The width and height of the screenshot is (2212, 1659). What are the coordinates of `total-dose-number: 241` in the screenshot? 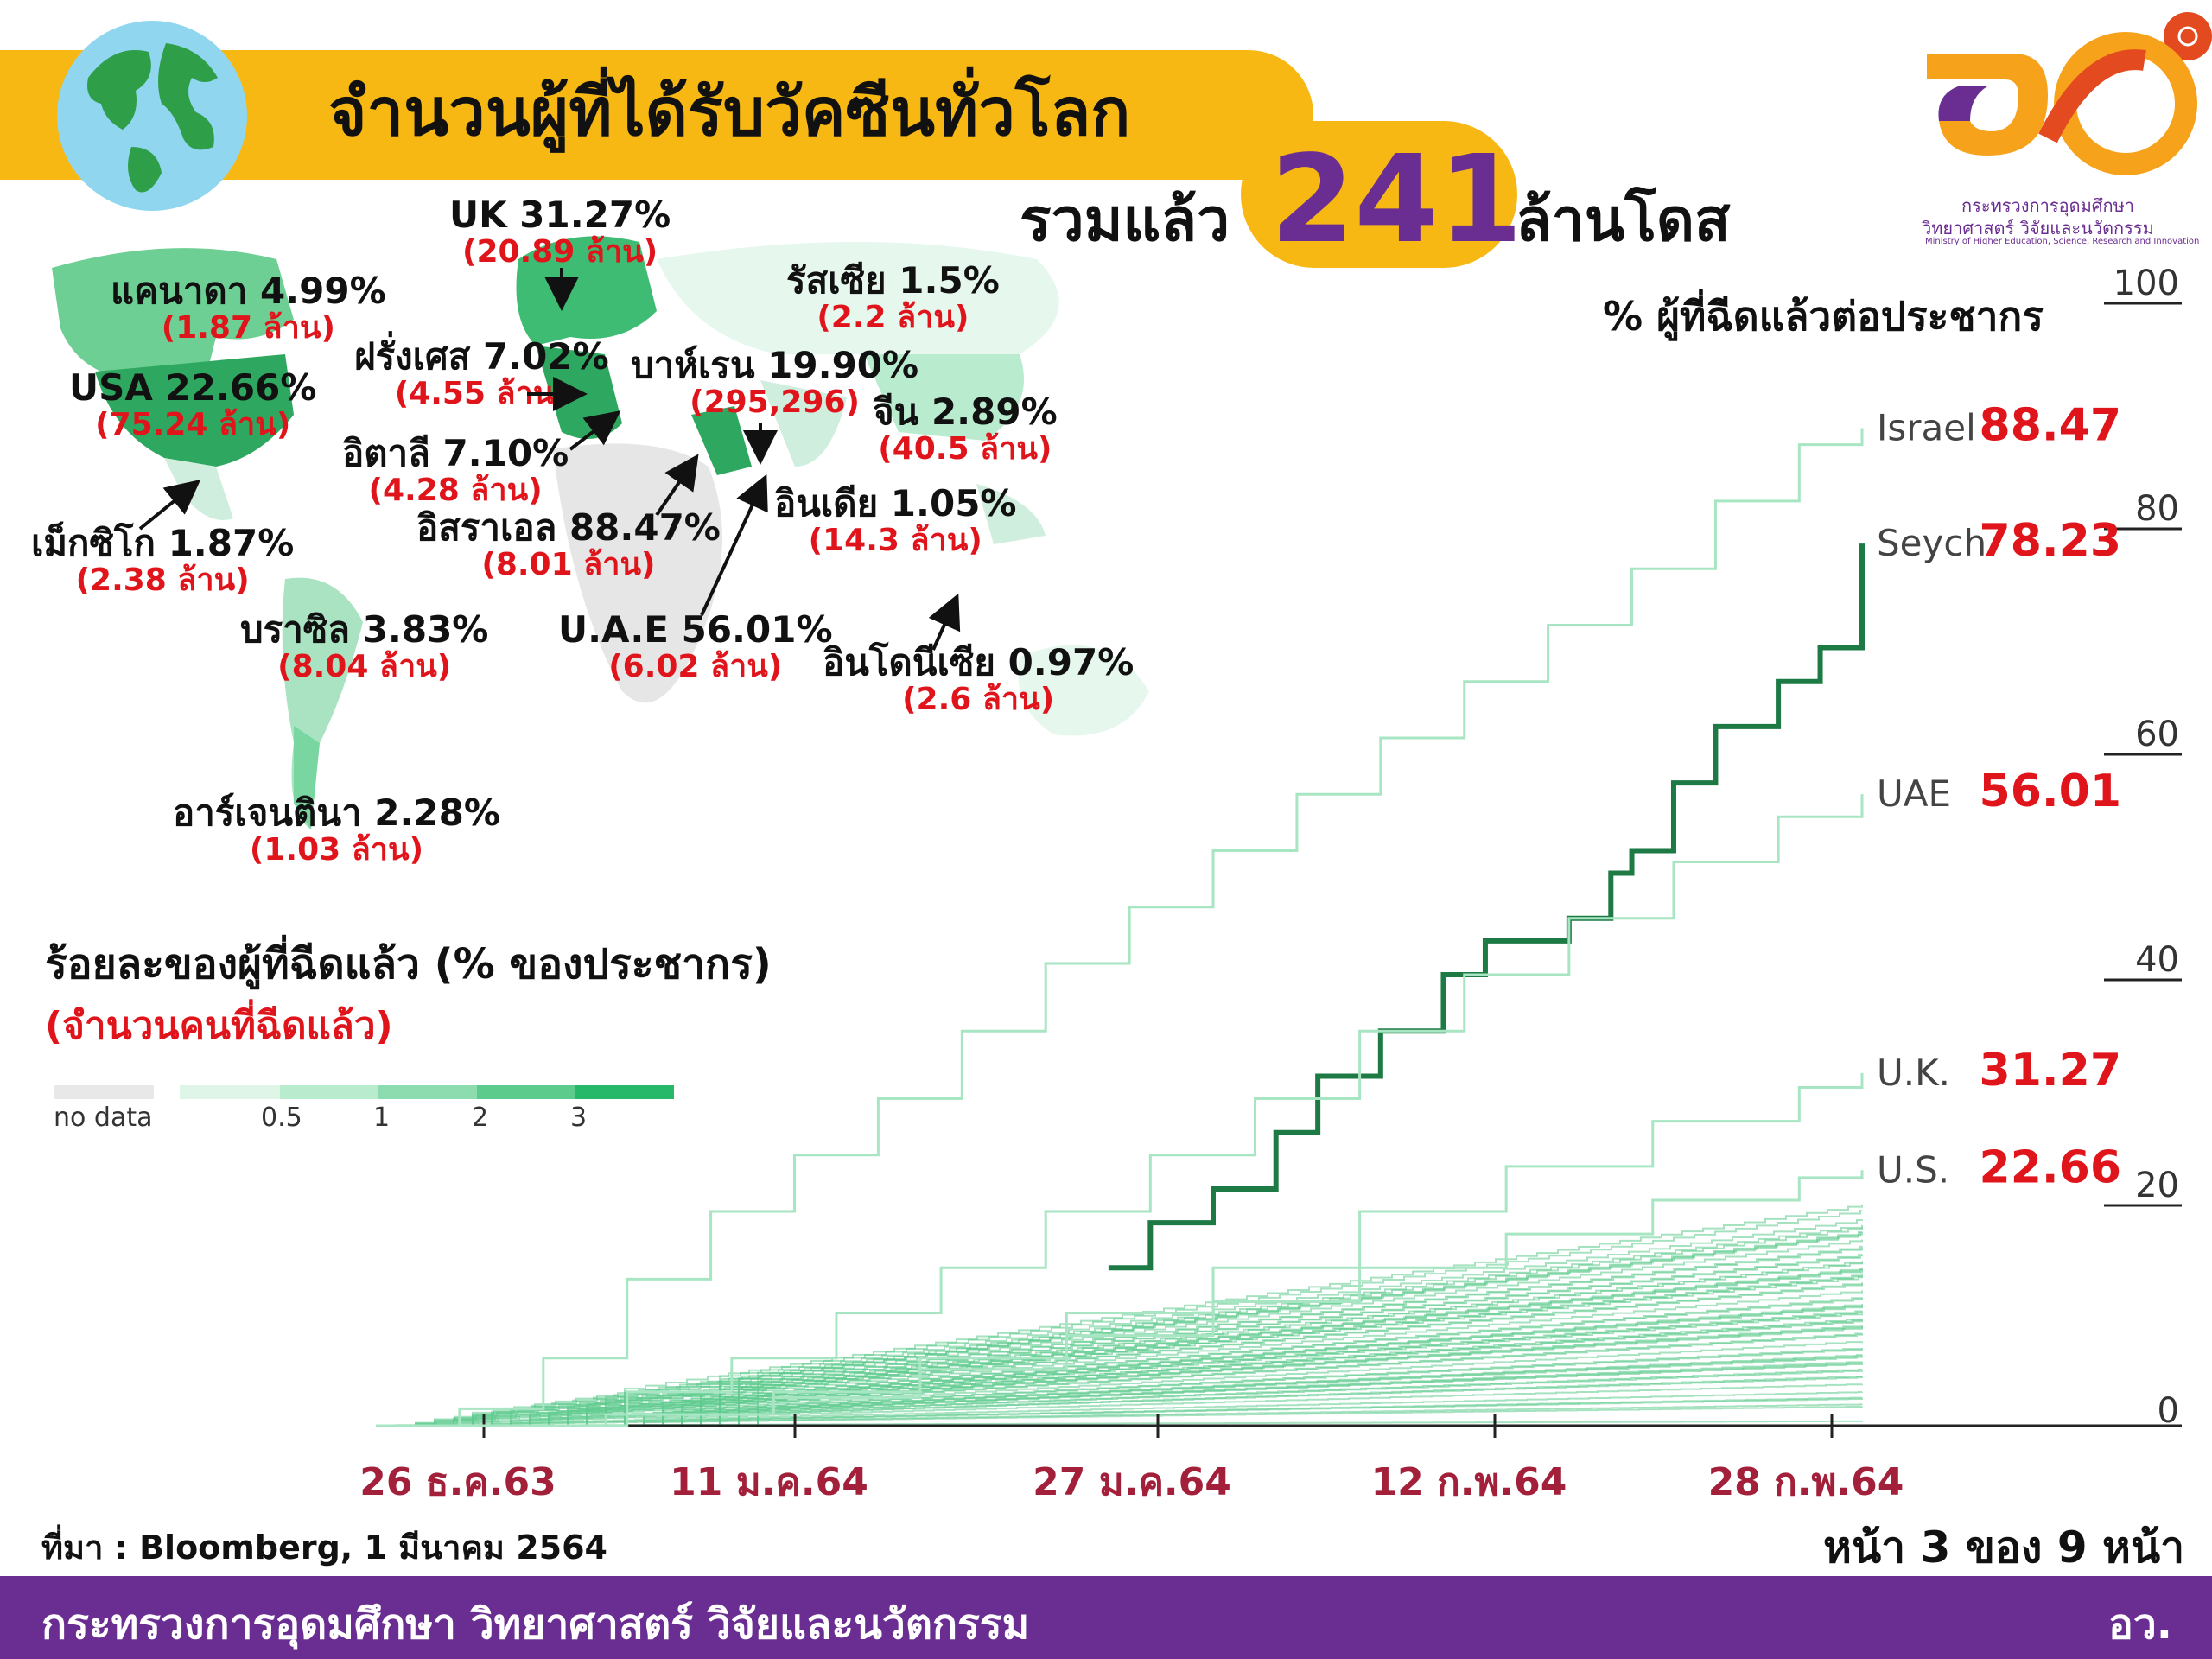 It's located at (1396, 200).